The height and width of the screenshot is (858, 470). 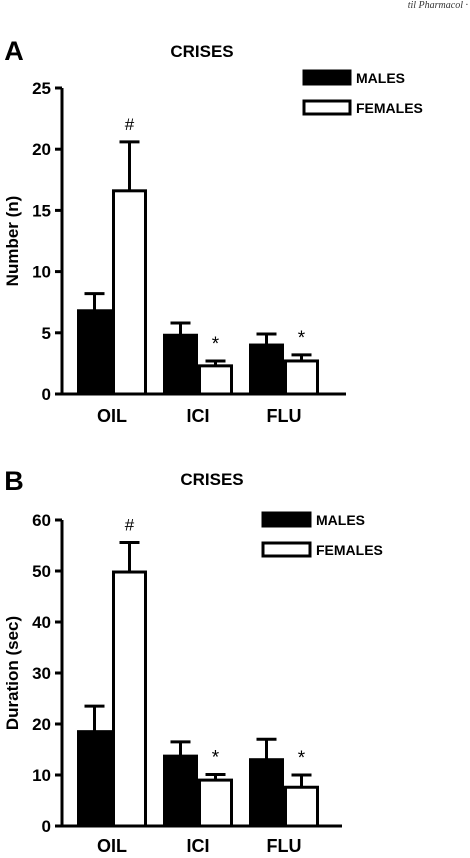 What do you see at coordinates (14, 51) in the screenshot?
I see `panel-a-label: A` at bounding box center [14, 51].